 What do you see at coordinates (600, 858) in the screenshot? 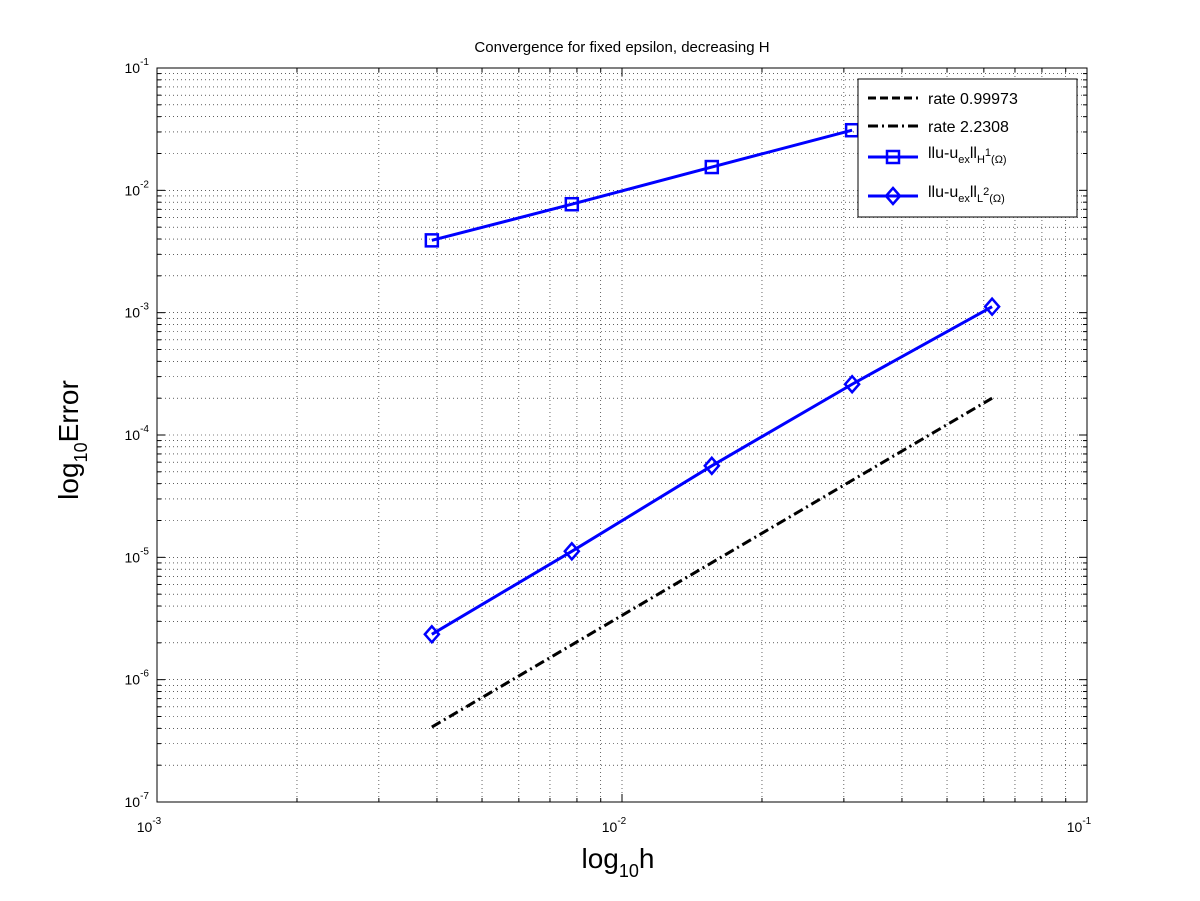
I see `x-axis-title-base: log` at bounding box center [600, 858].